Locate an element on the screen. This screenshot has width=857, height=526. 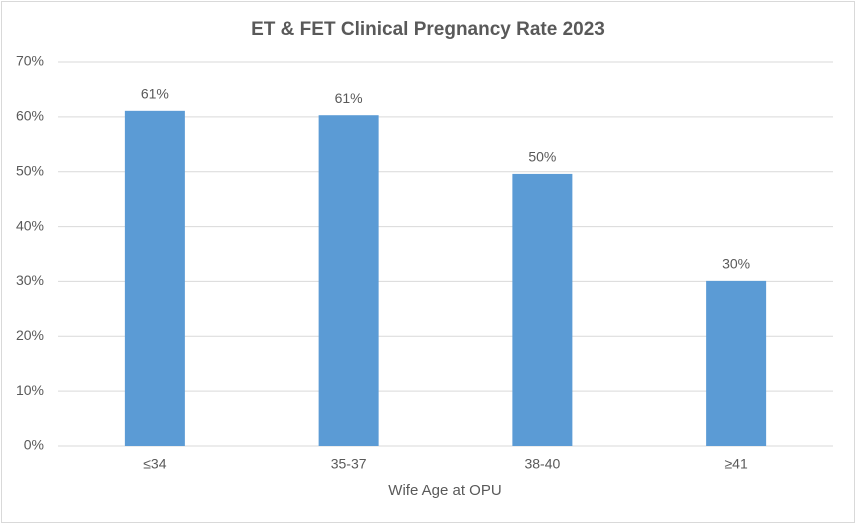
y-tick-label: 40% is located at coordinates (30, 225).